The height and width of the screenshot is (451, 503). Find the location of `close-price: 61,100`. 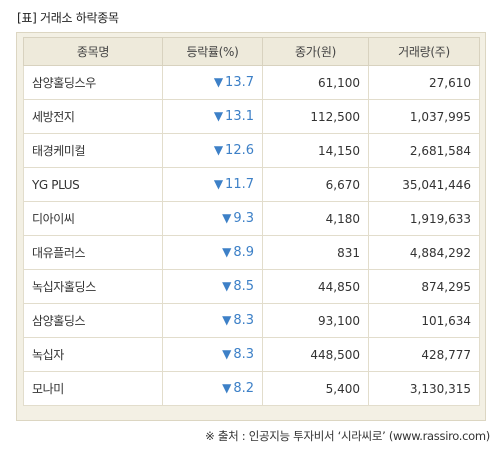

close-price: 61,100 is located at coordinates (315, 82).